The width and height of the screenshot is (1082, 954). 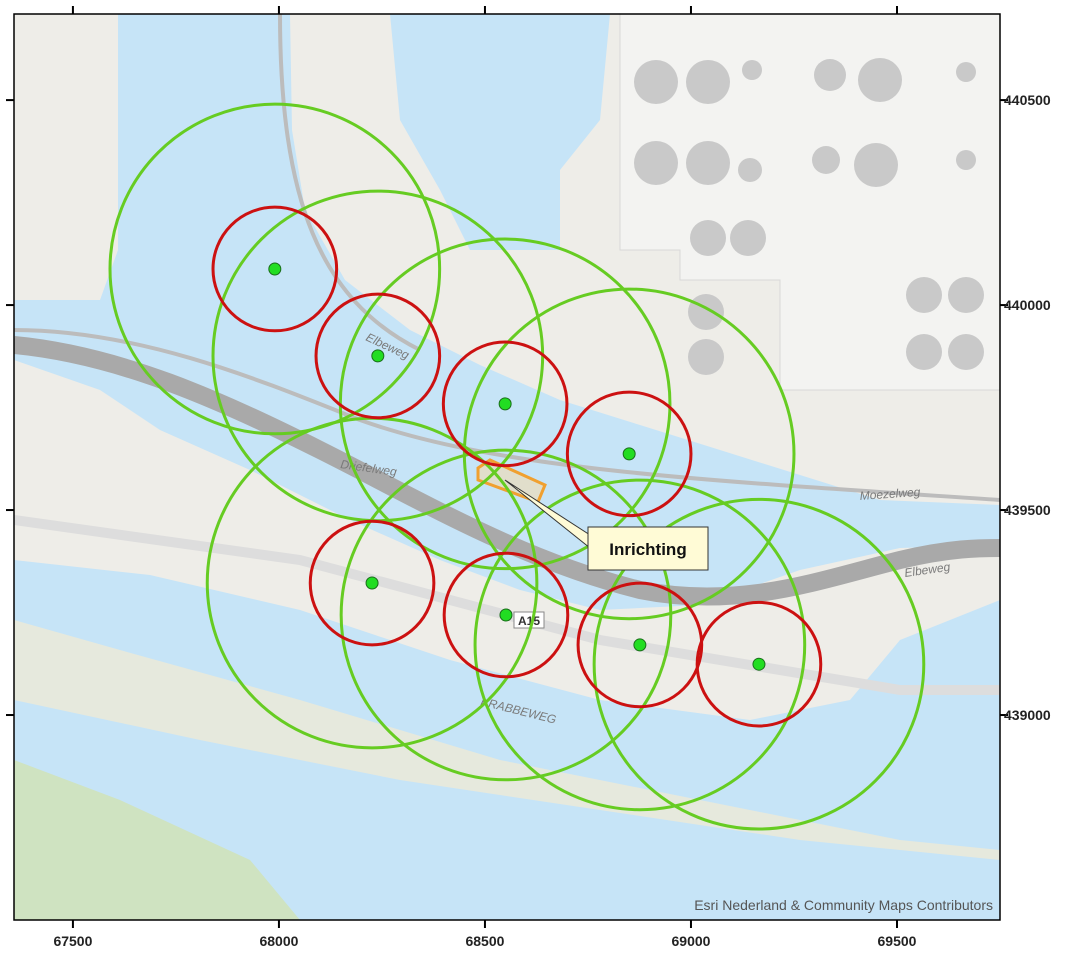 I want to click on x-tick-label: 68500, so click(x=484, y=941).